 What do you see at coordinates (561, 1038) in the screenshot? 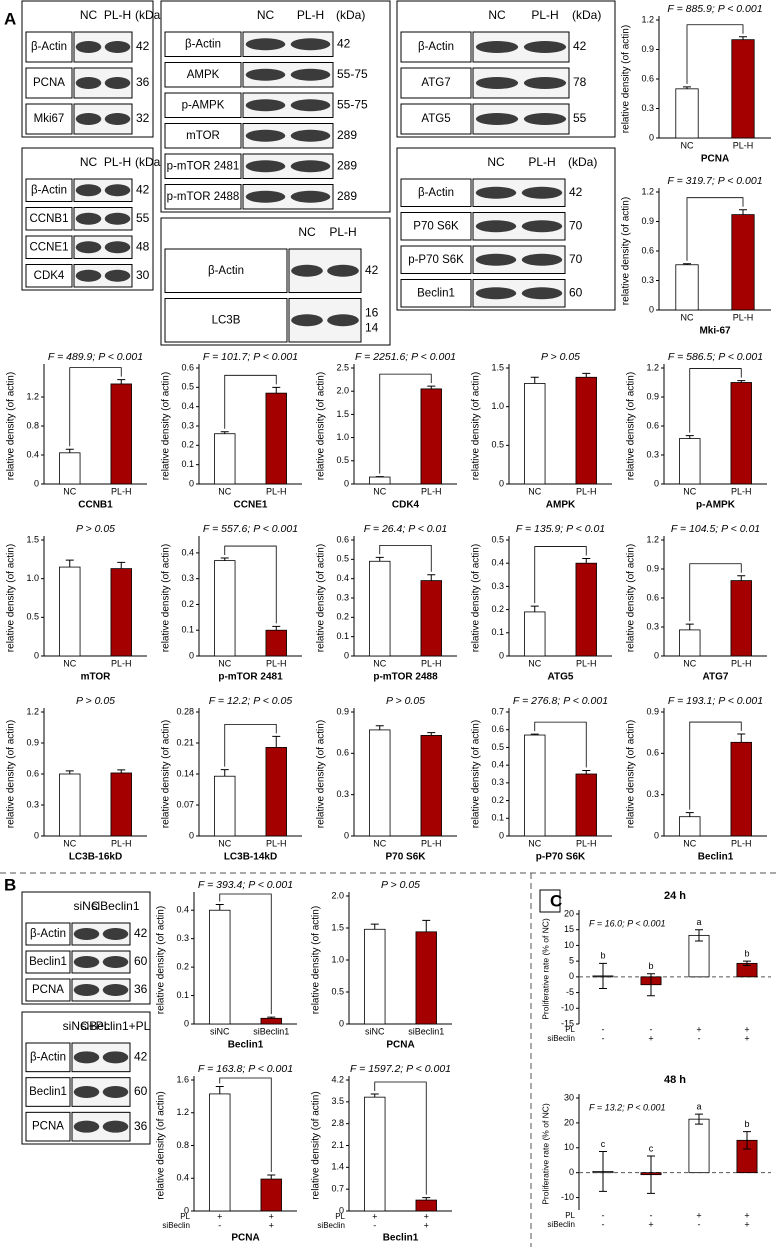
I see `row-name: siBeclin` at bounding box center [561, 1038].